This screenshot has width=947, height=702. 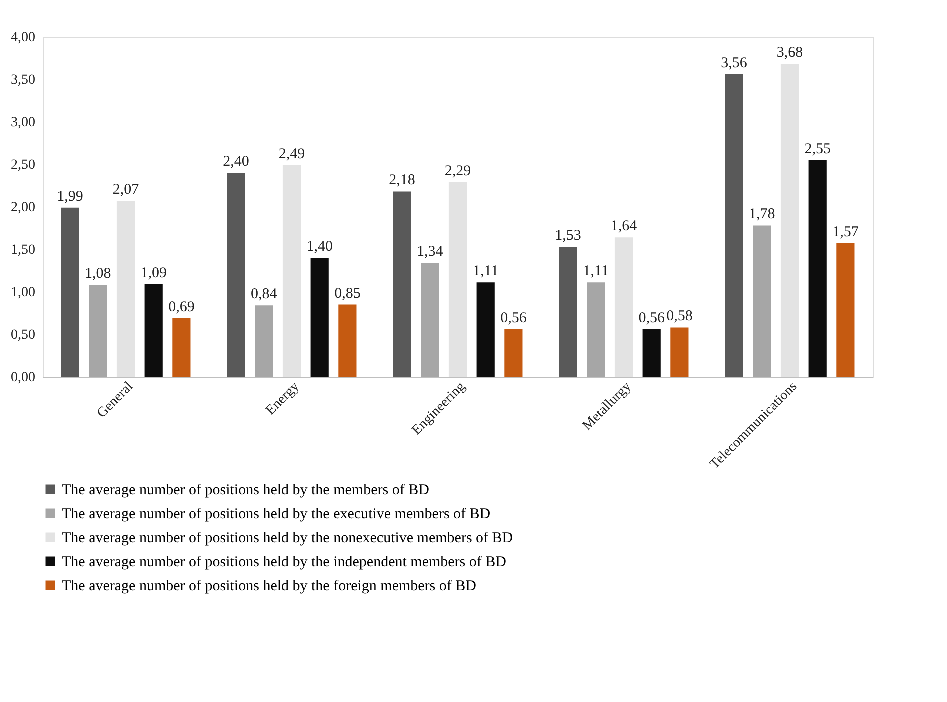 What do you see at coordinates (23, 38) in the screenshot?
I see `y-tick-label: 4,00` at bounding box center [23, 38].